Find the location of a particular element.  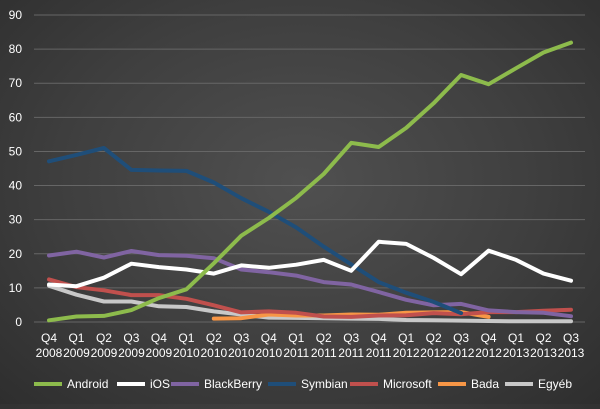

legend-item: Egyéb is located at coordinates (538, 384).